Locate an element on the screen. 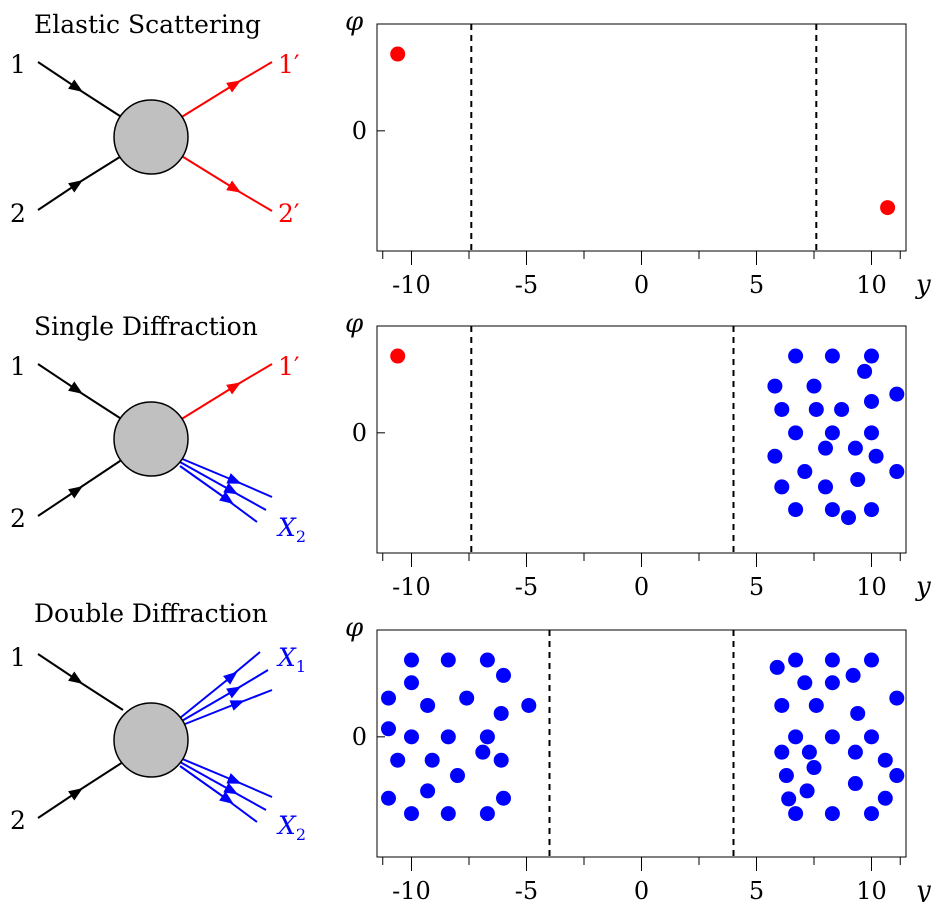 Image resolution: width=936 pixels, height=902 pixels. elastic-feynman-diagram: 1 2 1′ 2′ is located at coordinates (155, 139).